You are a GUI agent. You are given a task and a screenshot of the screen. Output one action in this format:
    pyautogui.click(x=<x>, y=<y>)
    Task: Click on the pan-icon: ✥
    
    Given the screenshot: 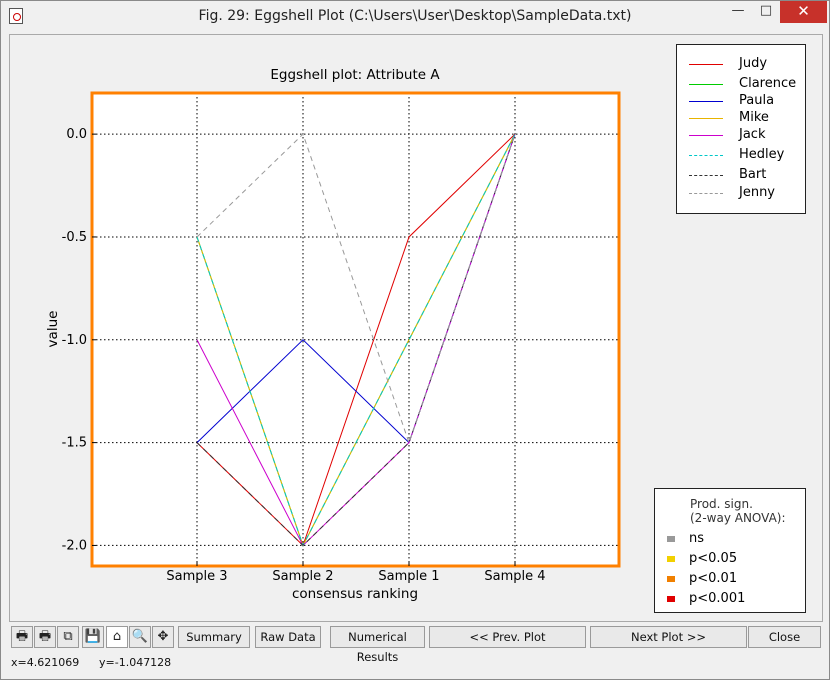 What is the action you would take?
    pyautogui.click(x=163, y=637)
    